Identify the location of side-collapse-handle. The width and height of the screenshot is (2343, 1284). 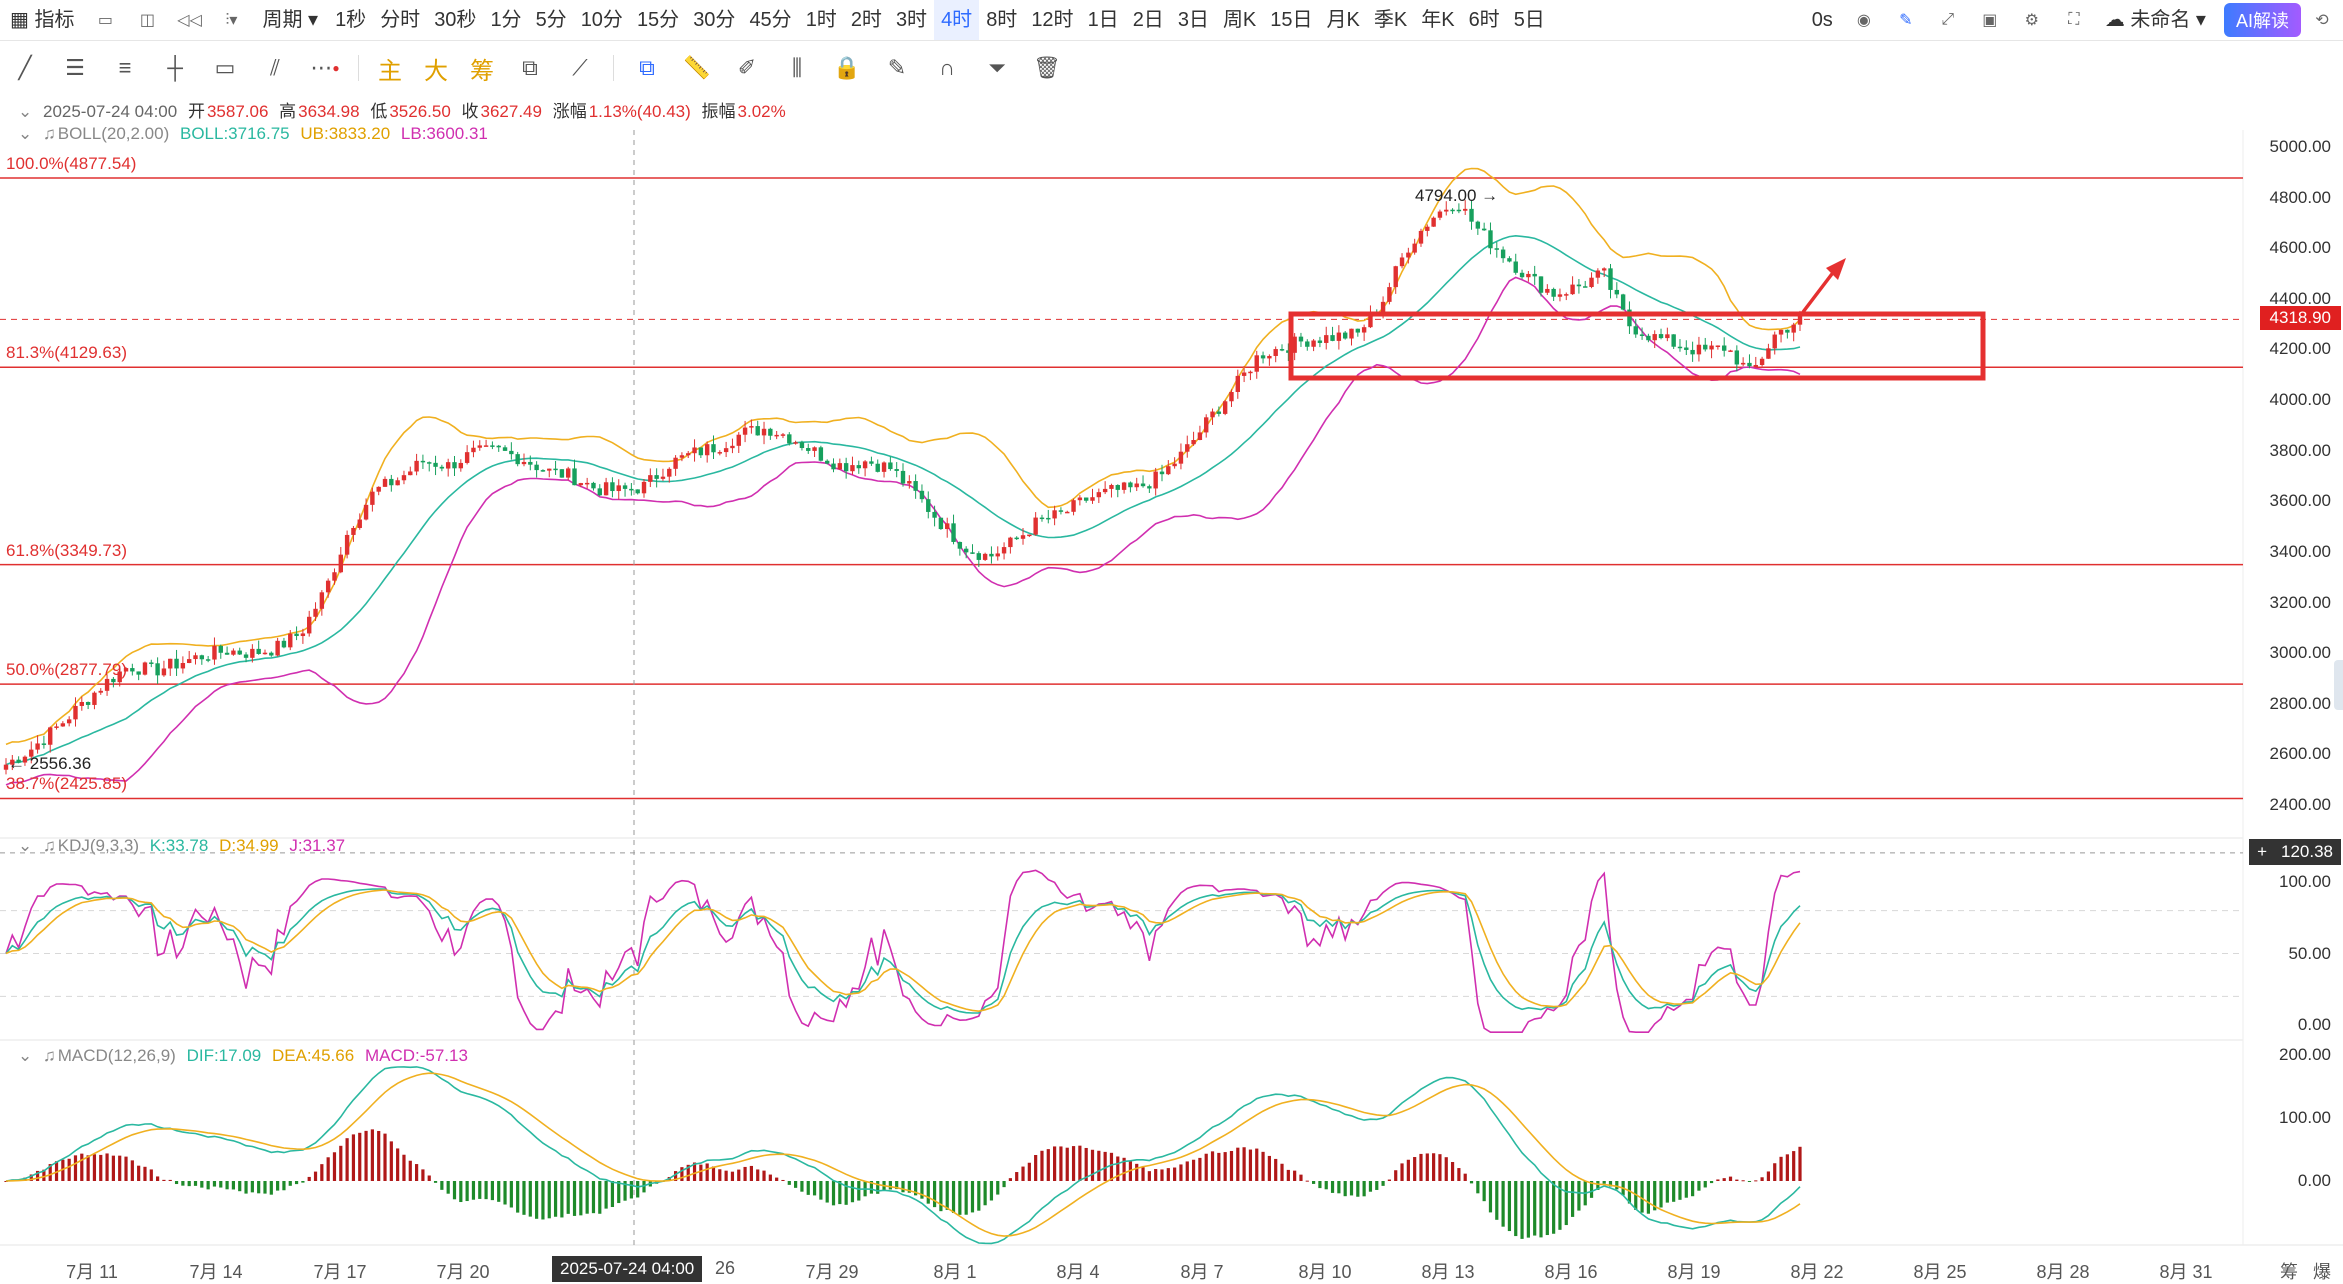
(2338, 685).